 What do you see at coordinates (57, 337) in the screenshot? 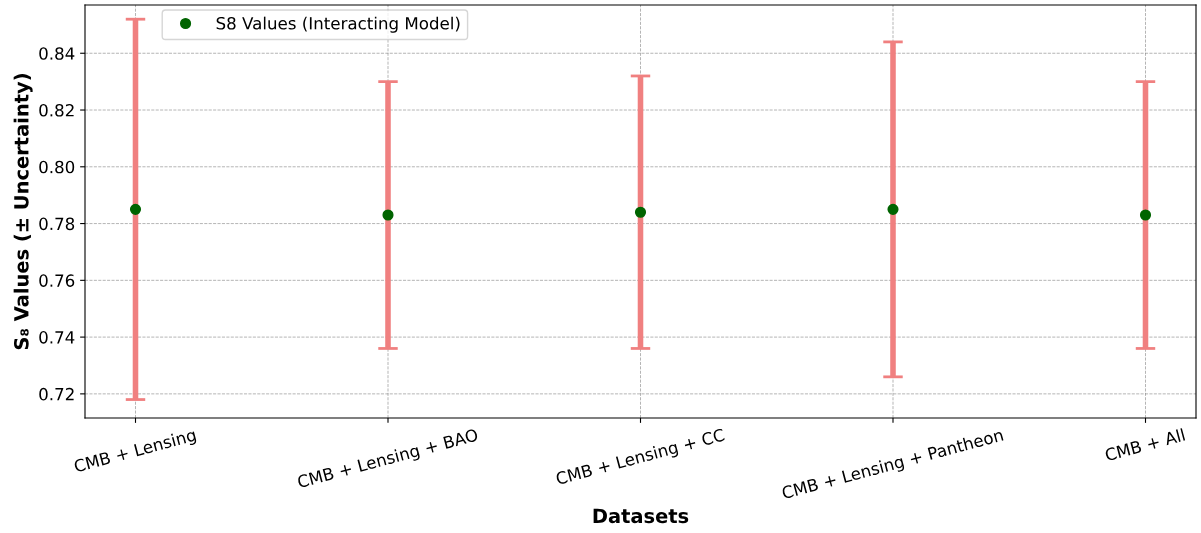
I see `y-tick-label: 0.74` at bounding box center [57, 337].